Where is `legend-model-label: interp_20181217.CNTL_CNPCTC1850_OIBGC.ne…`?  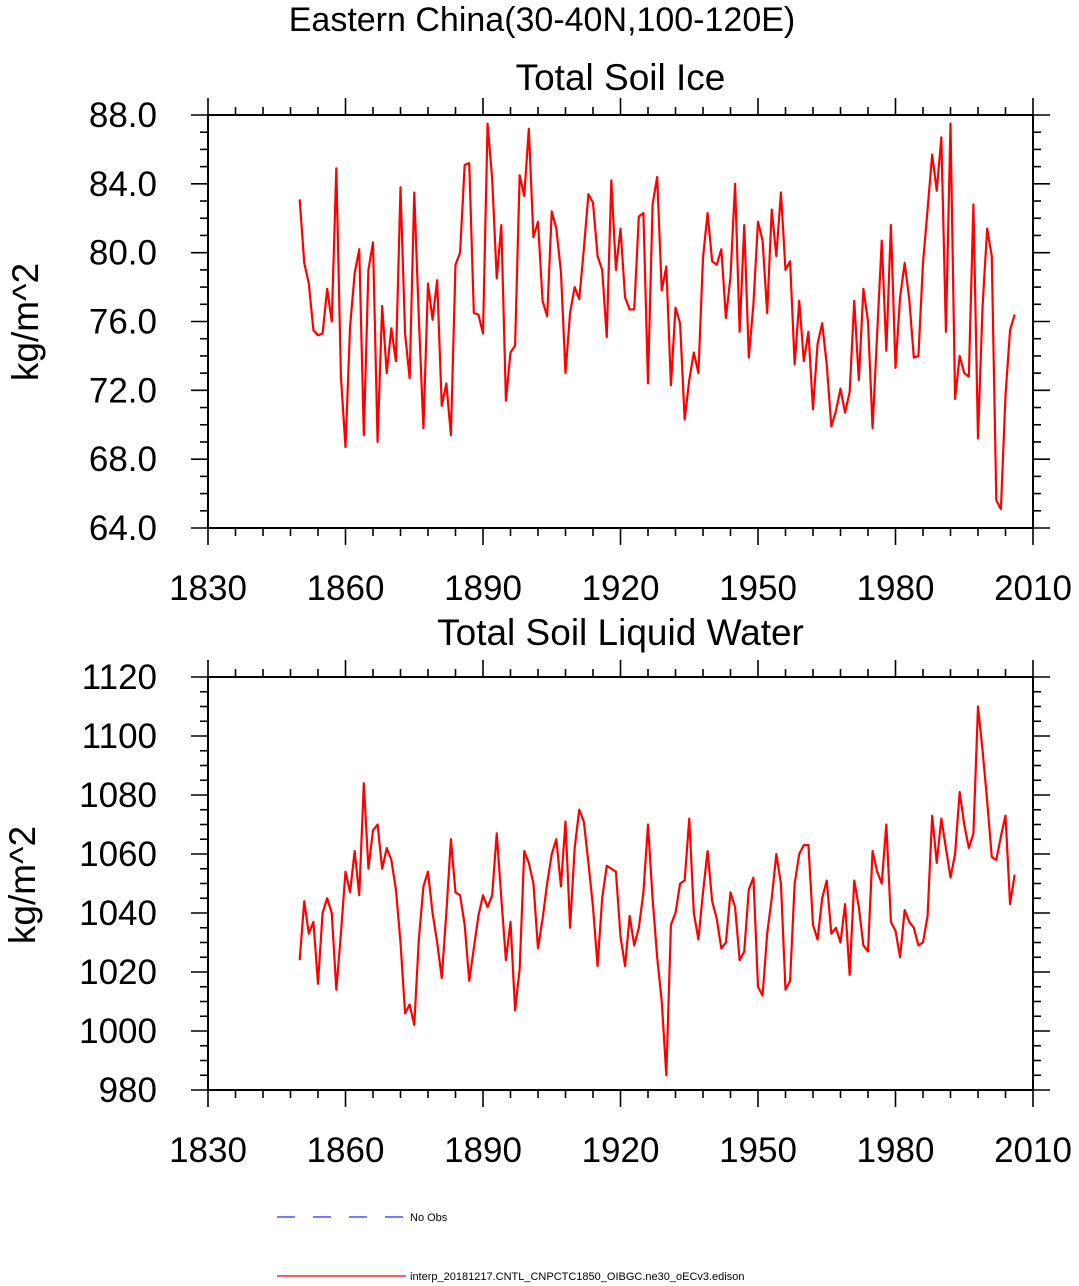
legend-model-label: interp_20181217.CNTL_CNPCTC1850_OIBGC.ne… is located at coordinates (577, 1277).